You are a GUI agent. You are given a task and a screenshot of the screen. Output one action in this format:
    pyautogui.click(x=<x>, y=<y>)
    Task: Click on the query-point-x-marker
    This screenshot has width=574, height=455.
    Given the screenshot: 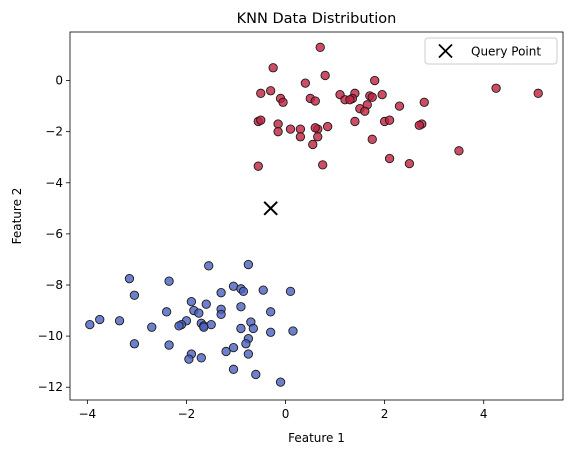 What is the action you would take?
    pyautogui.click(x=270, y=208)
    